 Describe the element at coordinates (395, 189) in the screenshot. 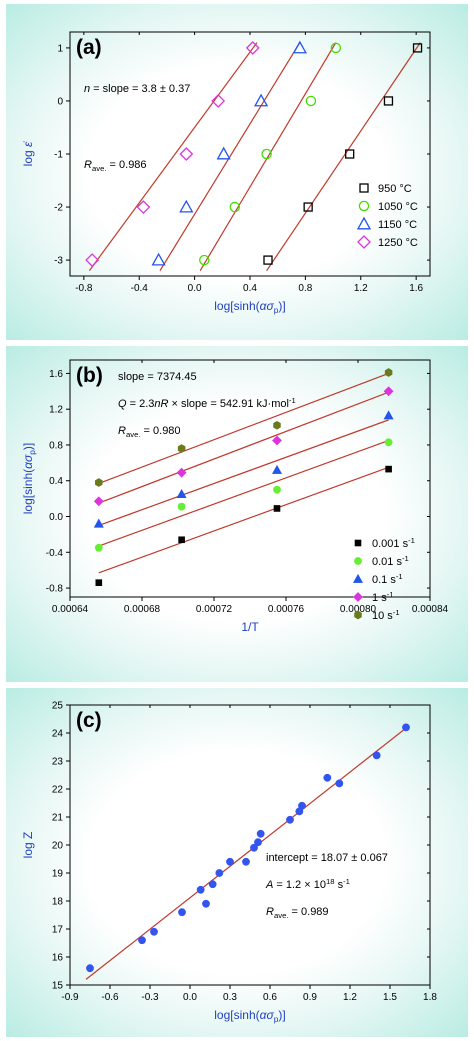

I see `chart-a-legend-label: 950 °C` at that location.